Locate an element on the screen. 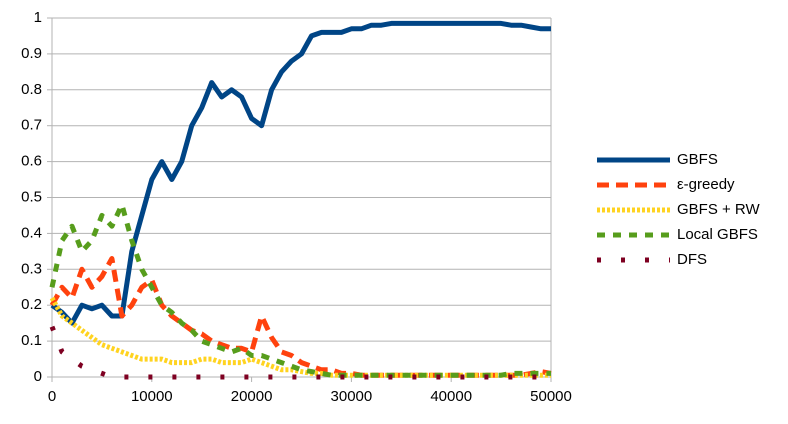 This screenshot has width=788, height=424. legend-label: DFS is located at coordinates (692, 259).